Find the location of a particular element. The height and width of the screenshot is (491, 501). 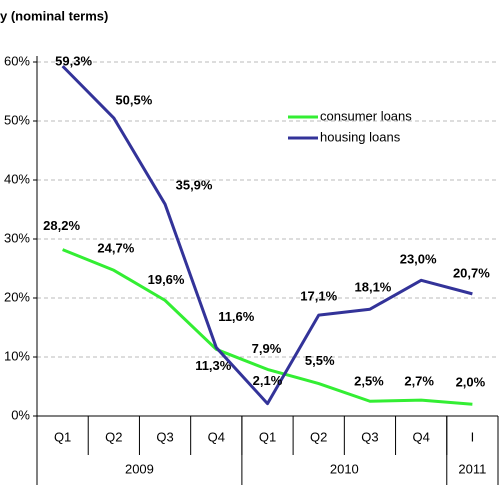

y-tick-label: 60% is located at coordinates (17, 60).